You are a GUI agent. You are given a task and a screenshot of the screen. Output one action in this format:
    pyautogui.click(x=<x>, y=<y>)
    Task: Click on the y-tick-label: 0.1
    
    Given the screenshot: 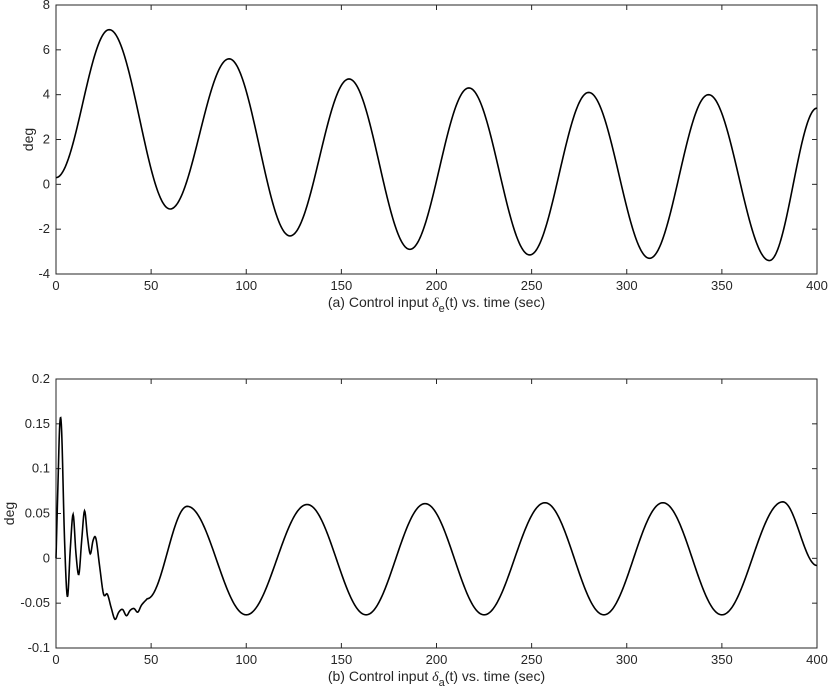 What is the action you would take?
    pyautogui.click(x=41, y=468)
    